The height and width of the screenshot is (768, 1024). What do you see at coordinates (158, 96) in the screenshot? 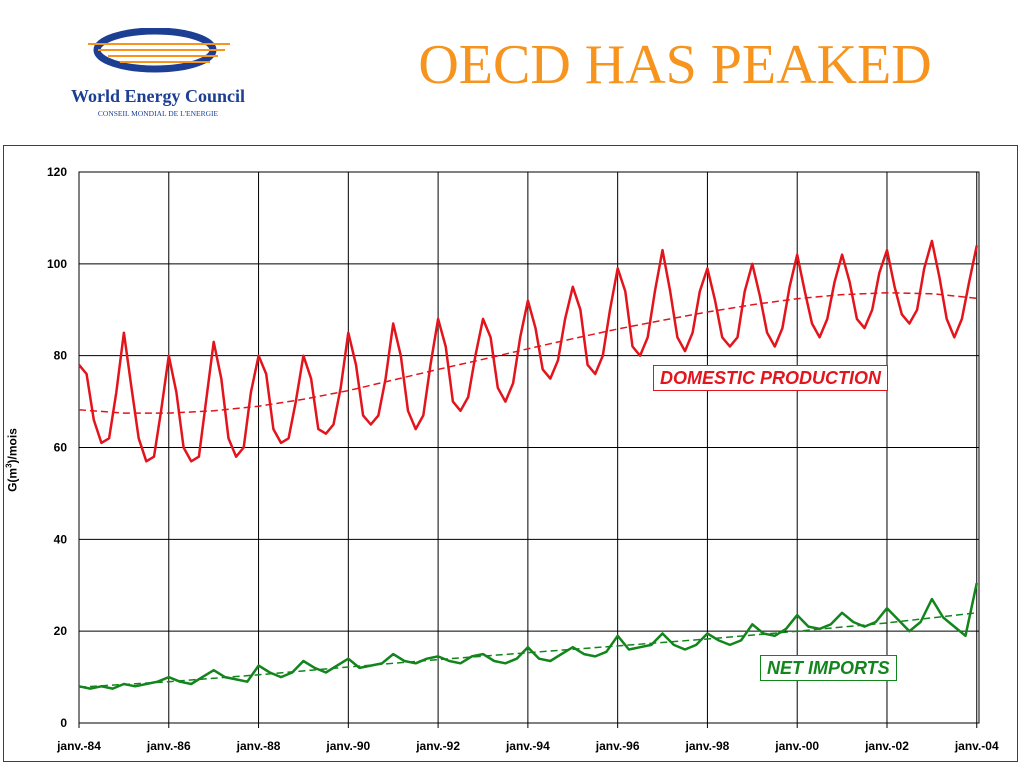
I see `logo-name: World Energy Council` at bounding box center [158, 96].